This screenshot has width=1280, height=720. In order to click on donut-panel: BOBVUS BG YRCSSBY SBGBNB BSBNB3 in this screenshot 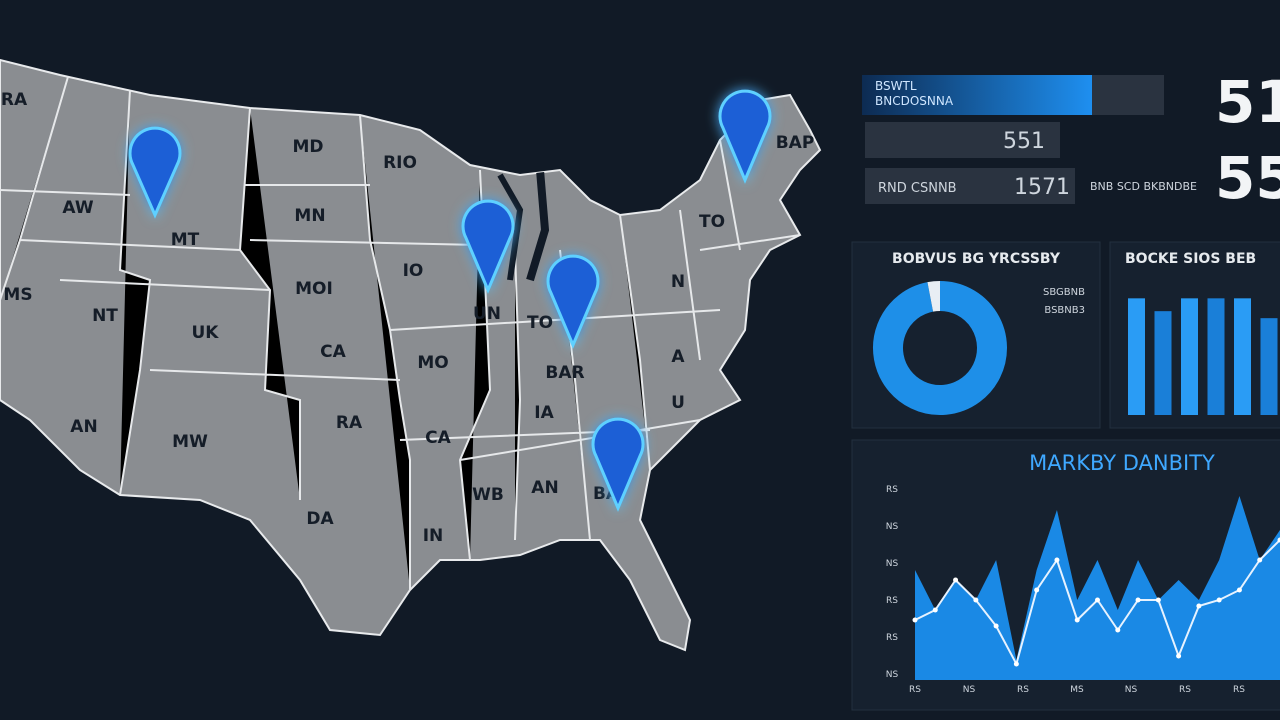, I will do `click(976, 335)`.